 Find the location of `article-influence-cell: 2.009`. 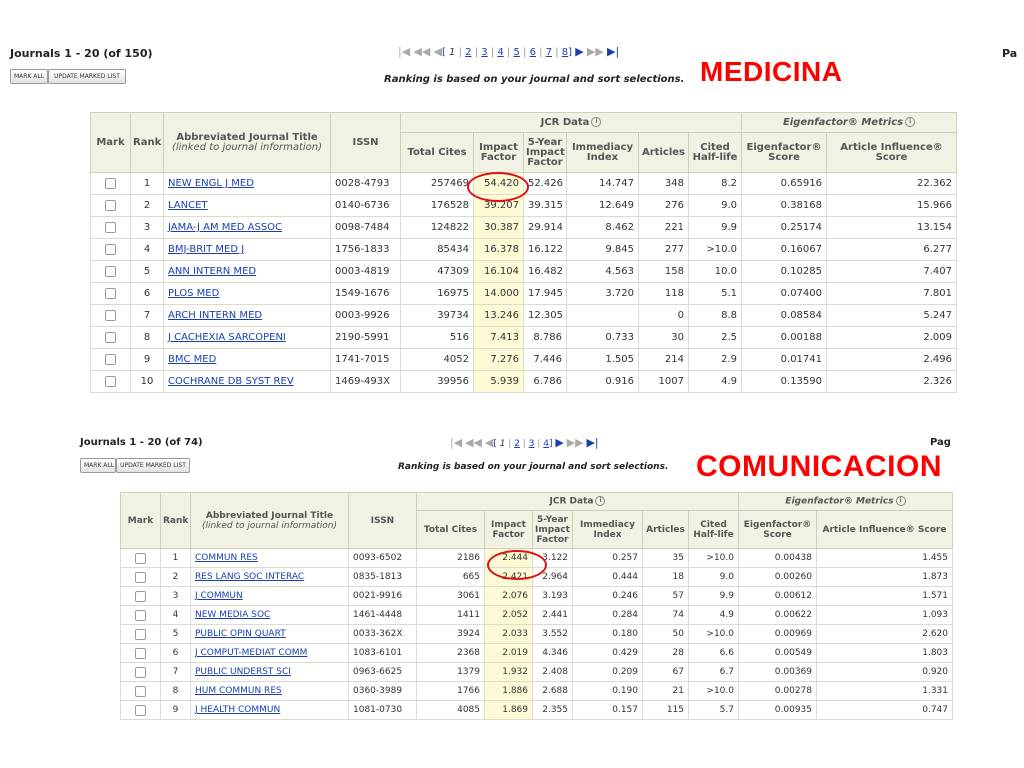

article-influence-cell: 2.009 is located at coordinates (892, 337).